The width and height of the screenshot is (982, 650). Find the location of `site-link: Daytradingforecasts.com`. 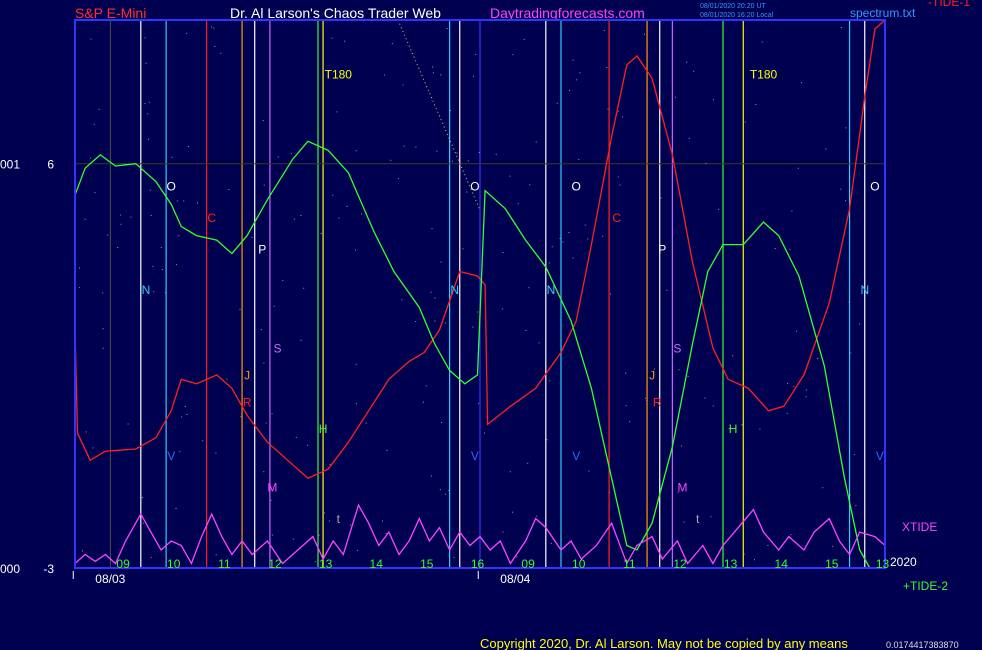

site-link: Daytradingforecasts.com is located at coordinates (567, 13).